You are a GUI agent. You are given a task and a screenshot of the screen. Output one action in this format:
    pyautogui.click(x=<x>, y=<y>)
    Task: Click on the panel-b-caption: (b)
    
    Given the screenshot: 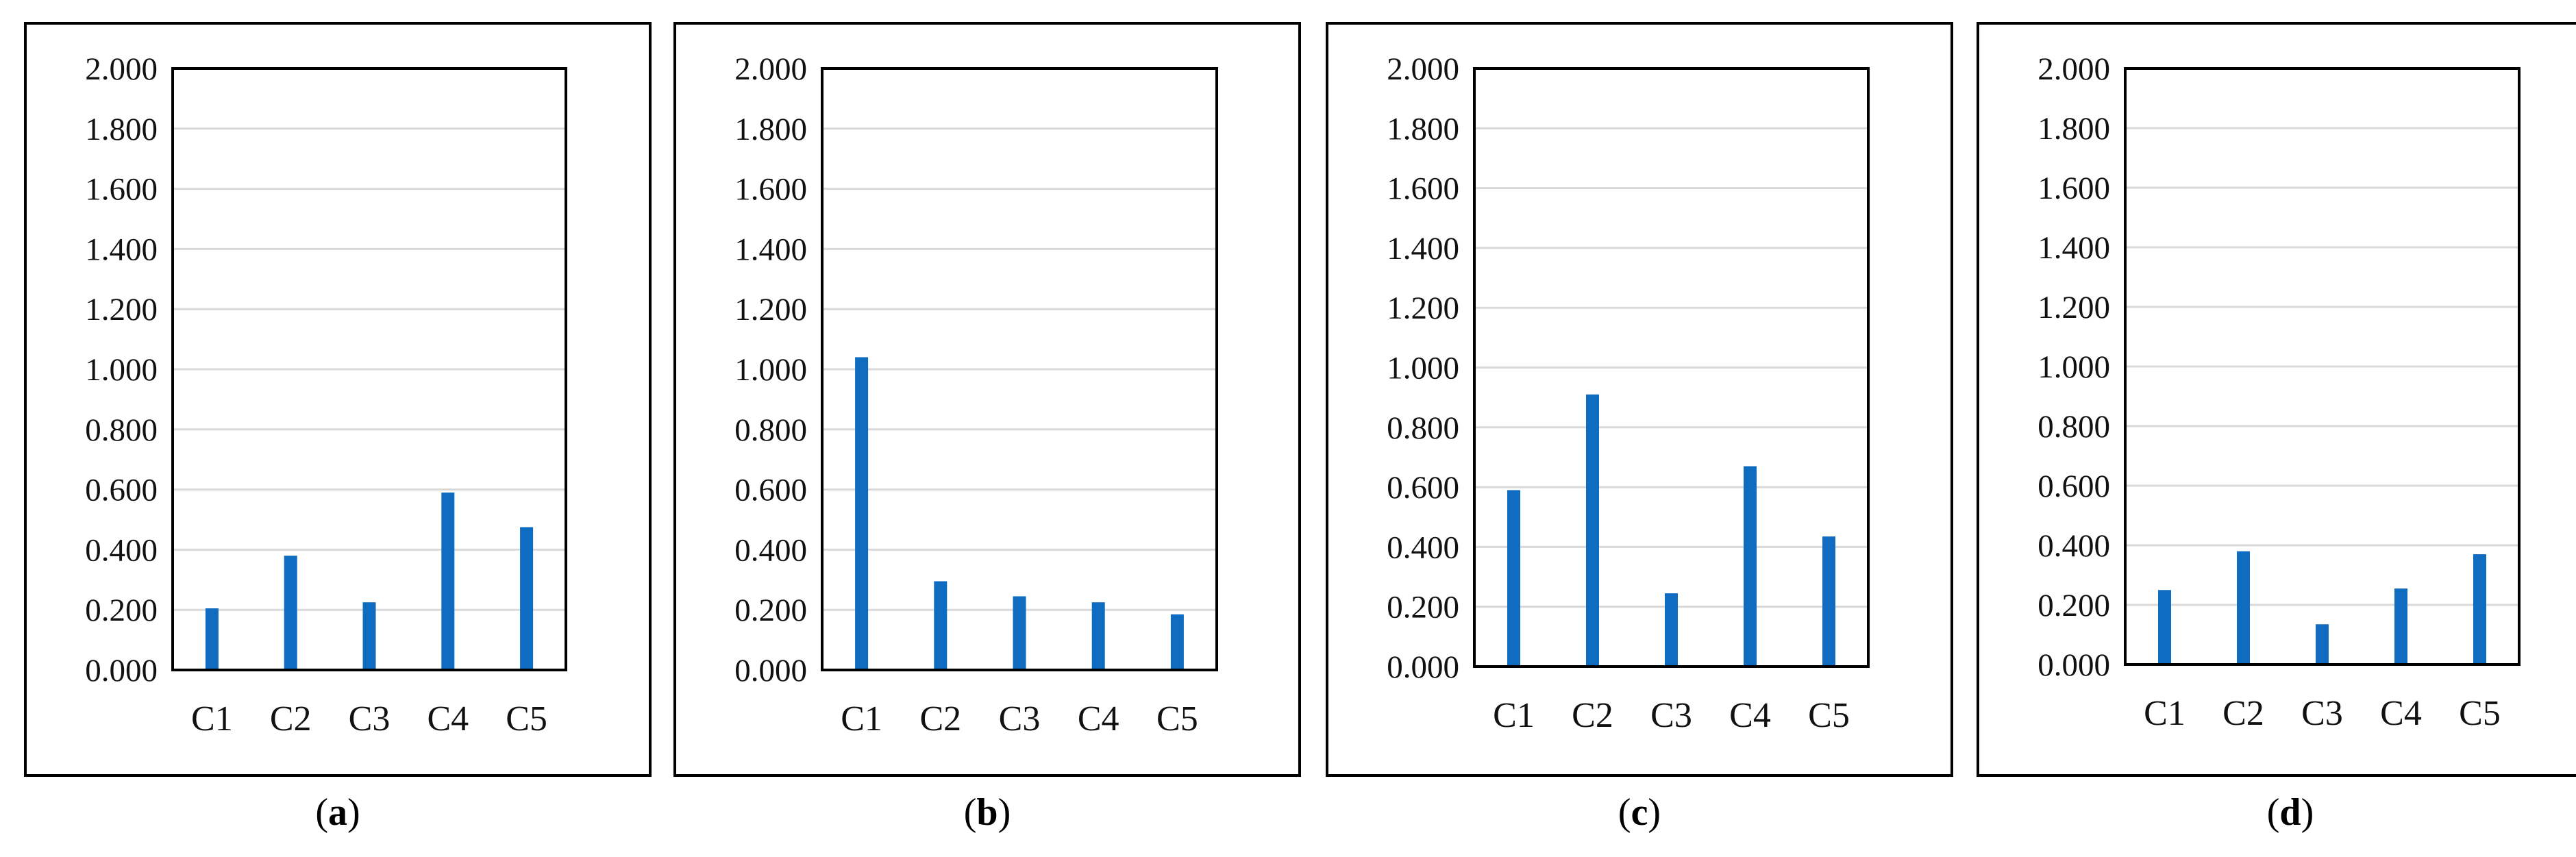 What is the action you would take?
    pyautogui.click(x=987, y=812)
    